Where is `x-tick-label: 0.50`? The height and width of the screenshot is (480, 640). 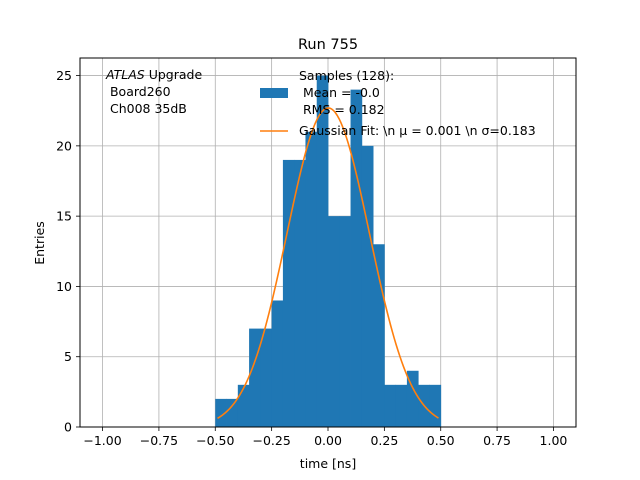 x-tick-label: 0.50 is located at coordinates (441, 440).